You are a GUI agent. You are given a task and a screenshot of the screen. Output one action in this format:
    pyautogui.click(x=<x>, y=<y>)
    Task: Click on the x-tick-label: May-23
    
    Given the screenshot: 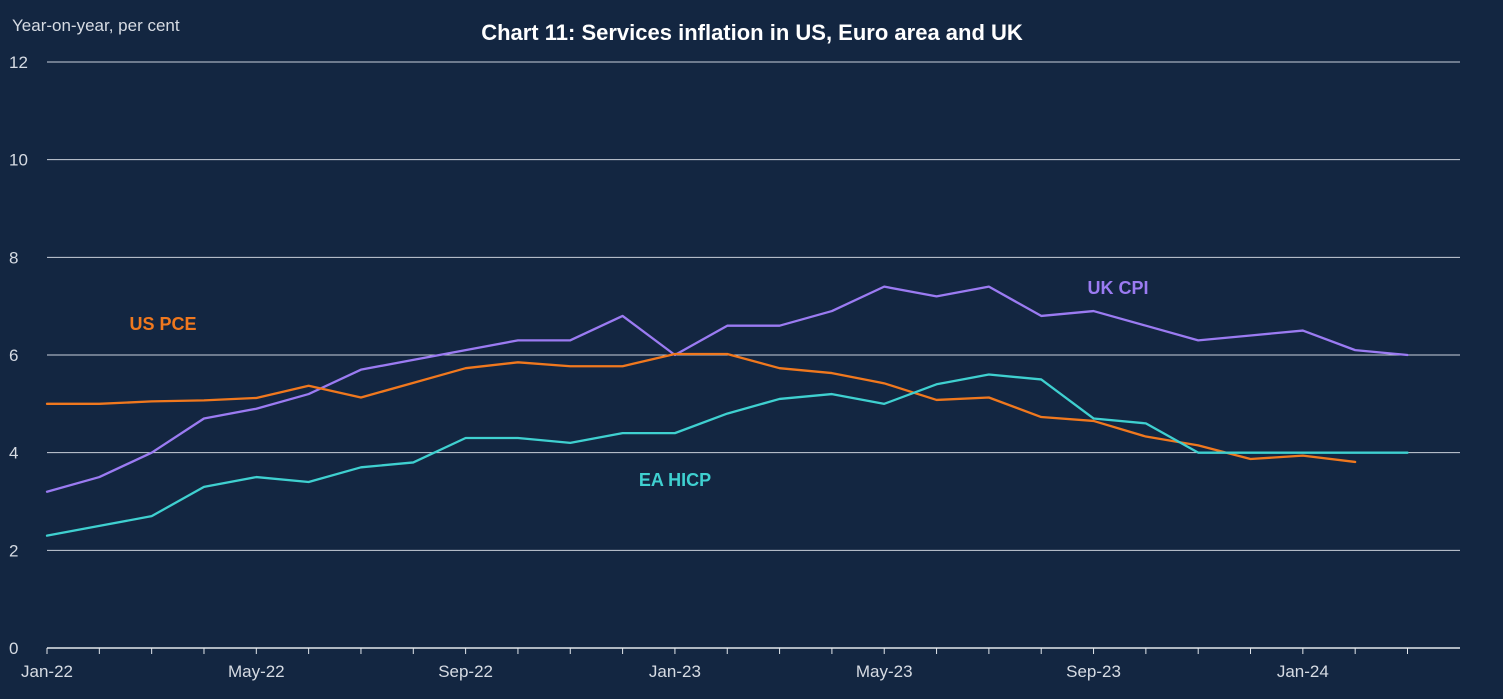 What is the action you would take?
    pyautogui.click(x=884, y=671)
    